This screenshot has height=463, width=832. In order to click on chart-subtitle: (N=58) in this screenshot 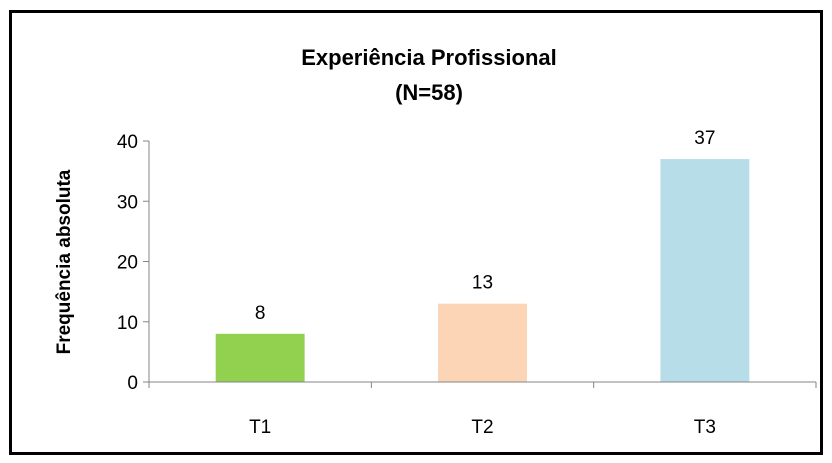, I will do `click(429, 92)`.